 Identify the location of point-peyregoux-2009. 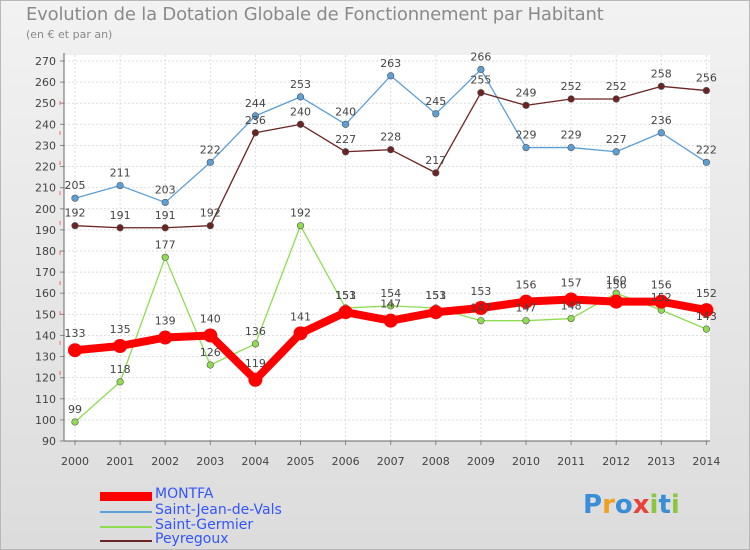
(481, 93).